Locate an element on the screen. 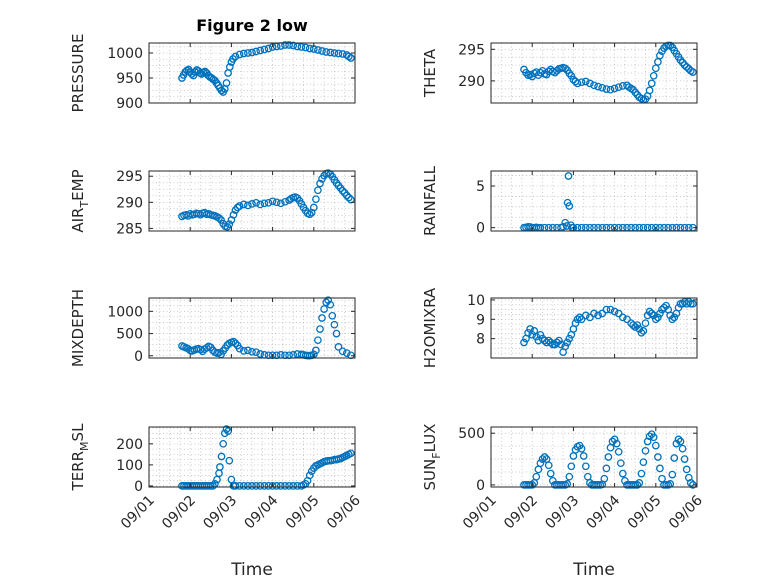 The width and height of the screenshot is (778, 583). x-tick-label: 09/06 is located at coordinates (344, 512).